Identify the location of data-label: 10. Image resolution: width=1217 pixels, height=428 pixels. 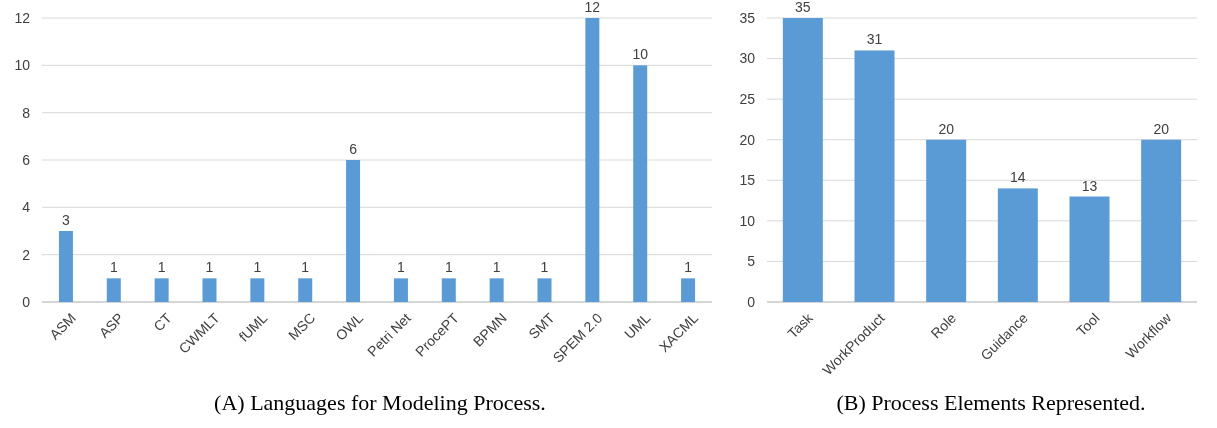
(640, 54).